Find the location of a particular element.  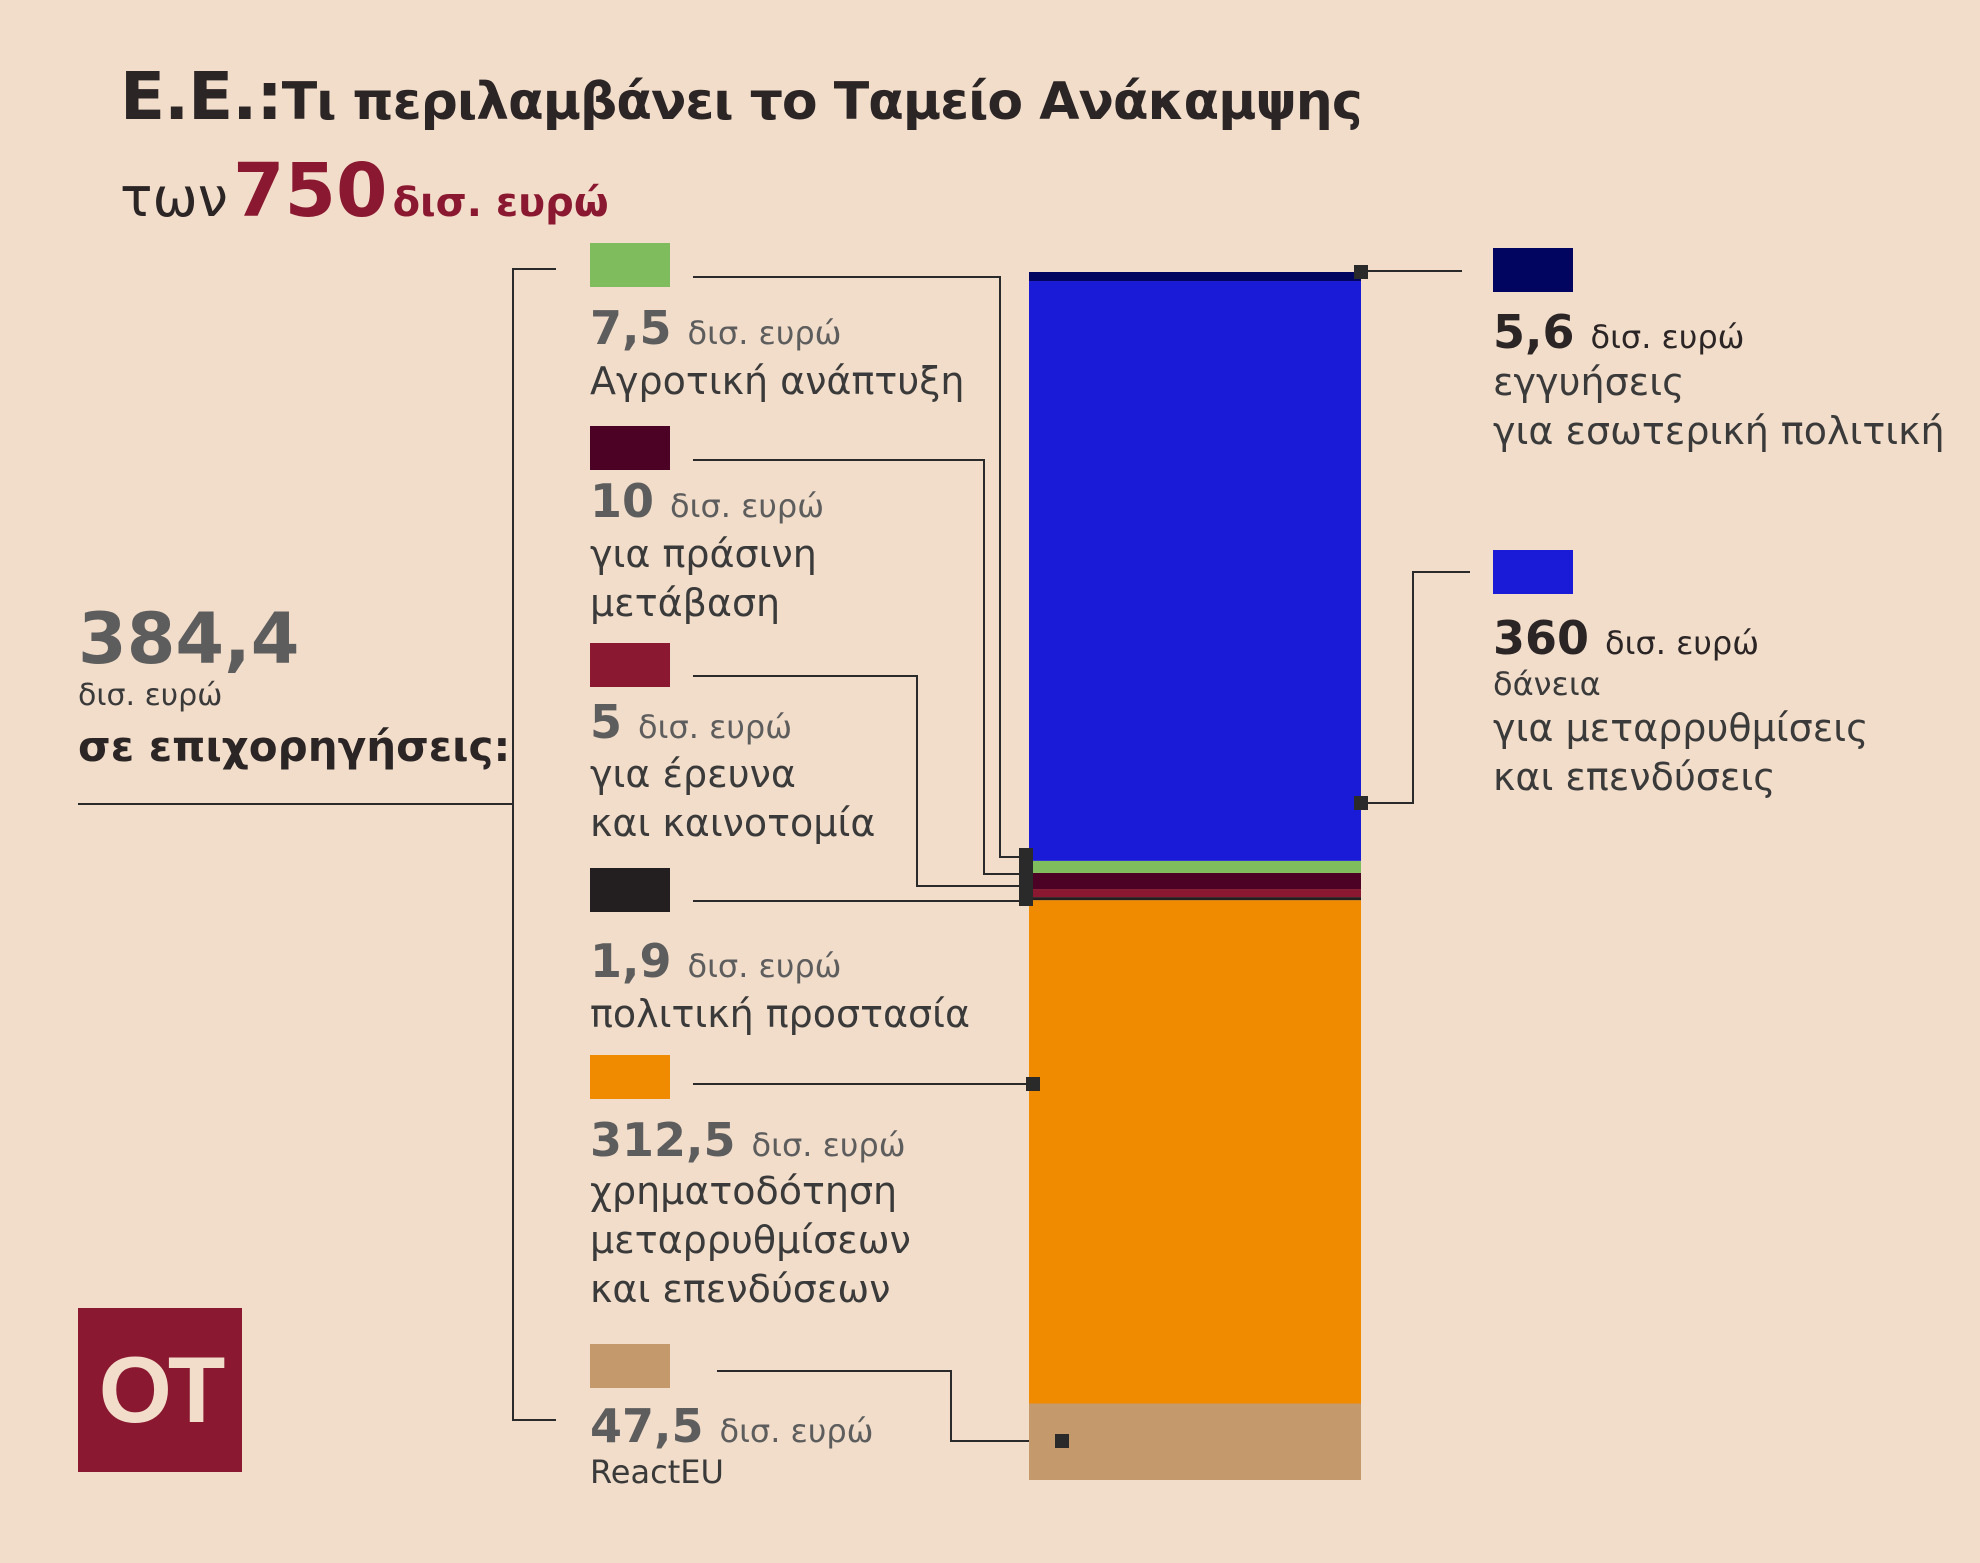

legend-value-react: 47,5 δισ. ευρώ is located at coordinates (731, 1428).